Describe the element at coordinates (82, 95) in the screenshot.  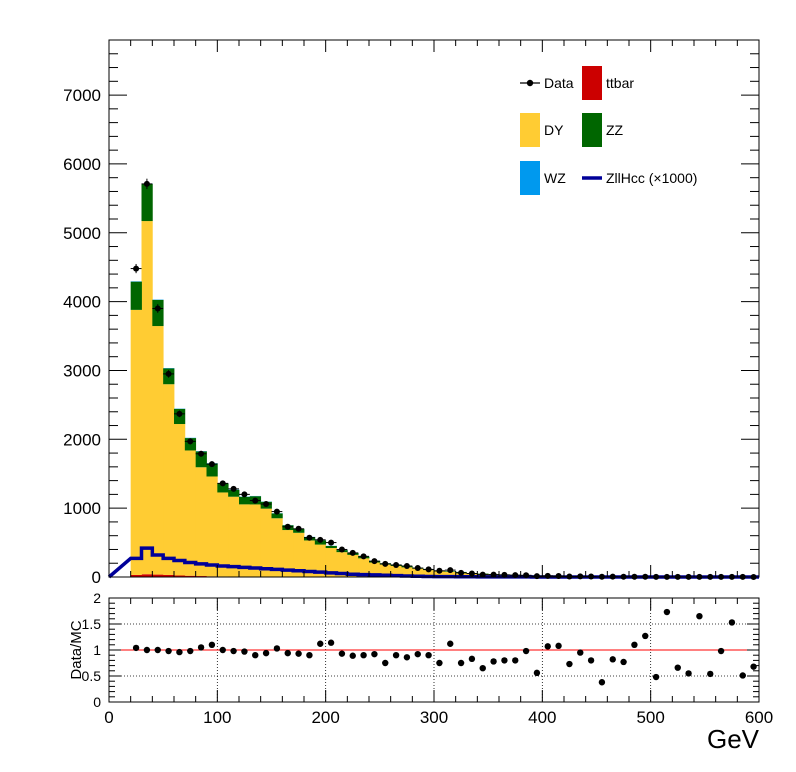
I see `y-tick-label: 7000` at that location.